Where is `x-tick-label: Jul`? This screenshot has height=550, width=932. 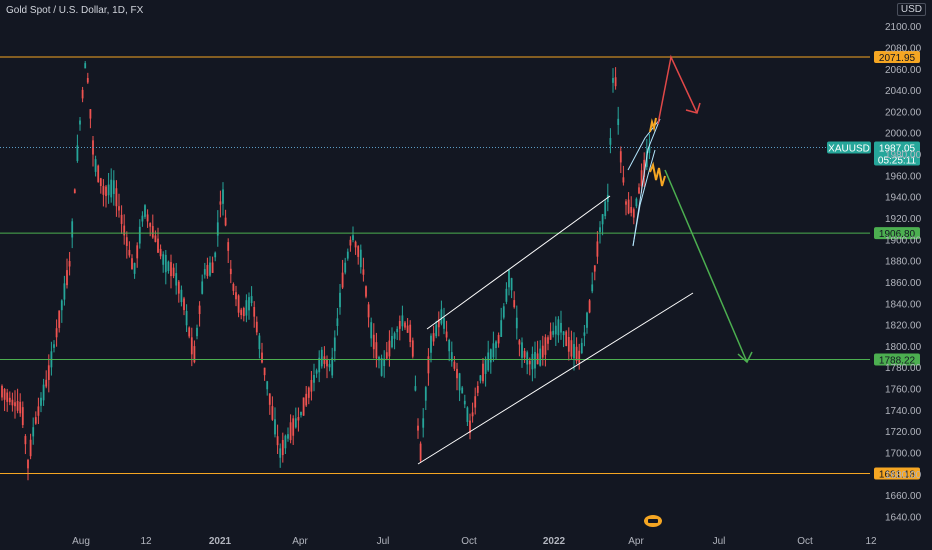
x-tick-label: Jul is located at coordinates (719, 541).